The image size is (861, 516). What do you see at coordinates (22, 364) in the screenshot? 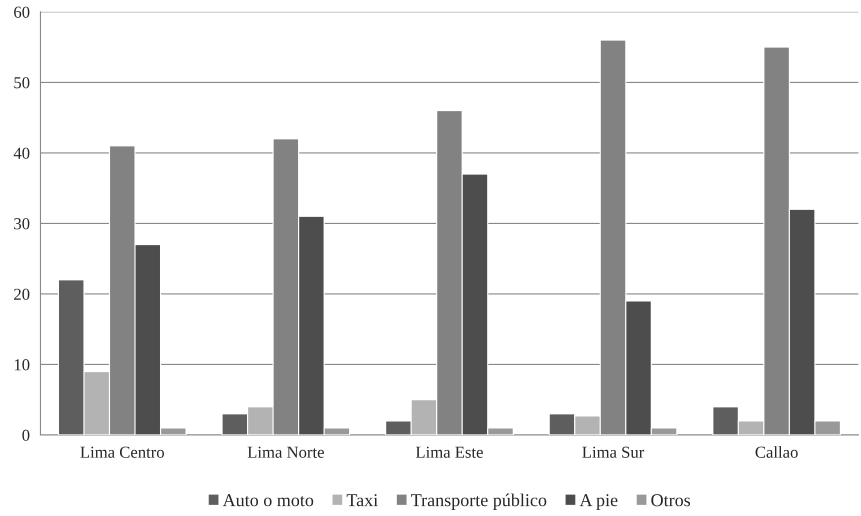
I see `y-tick-label: 10` at bounding box center [22, 364].